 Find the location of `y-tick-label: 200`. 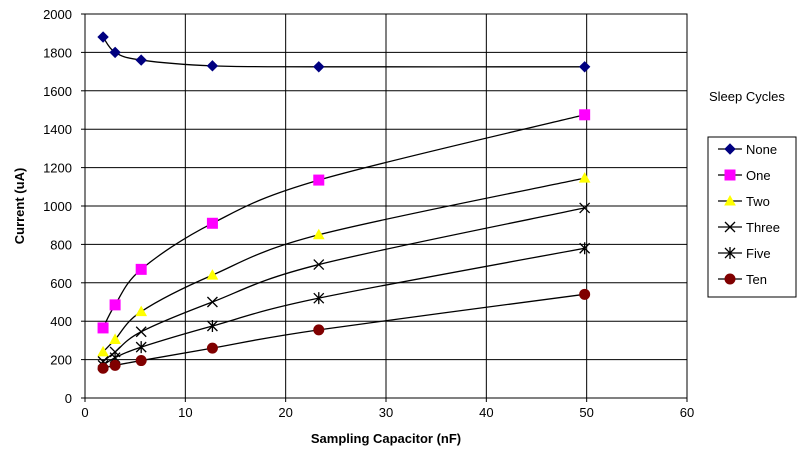

y-tick-label: 200 is located at coordinates (61, 360).